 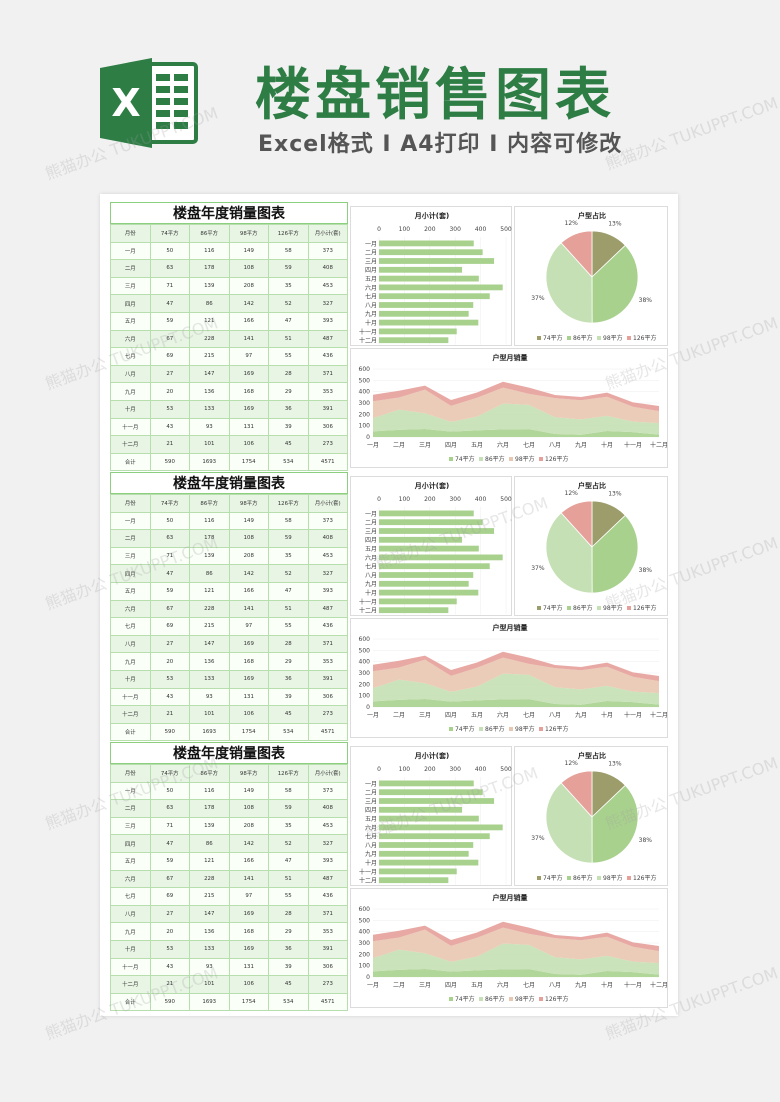 What do you see at coordinates (209, 843) in the screenshot?
I see `table-cell: 86` at bounding box center [209, 843].